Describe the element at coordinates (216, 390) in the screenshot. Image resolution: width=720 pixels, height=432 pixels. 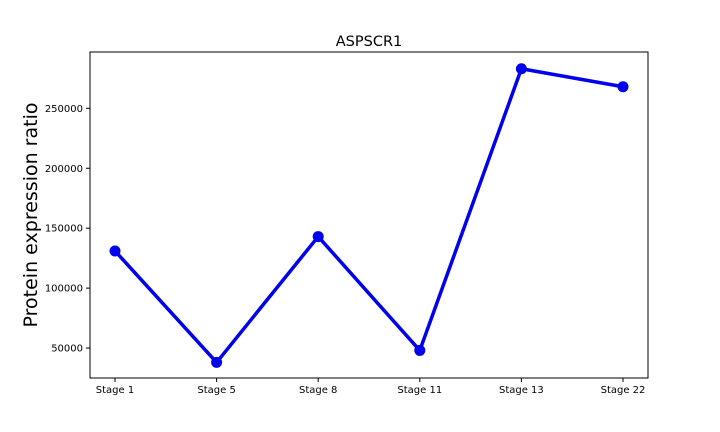
I see `x-tick-label: Stage 5` at that location.